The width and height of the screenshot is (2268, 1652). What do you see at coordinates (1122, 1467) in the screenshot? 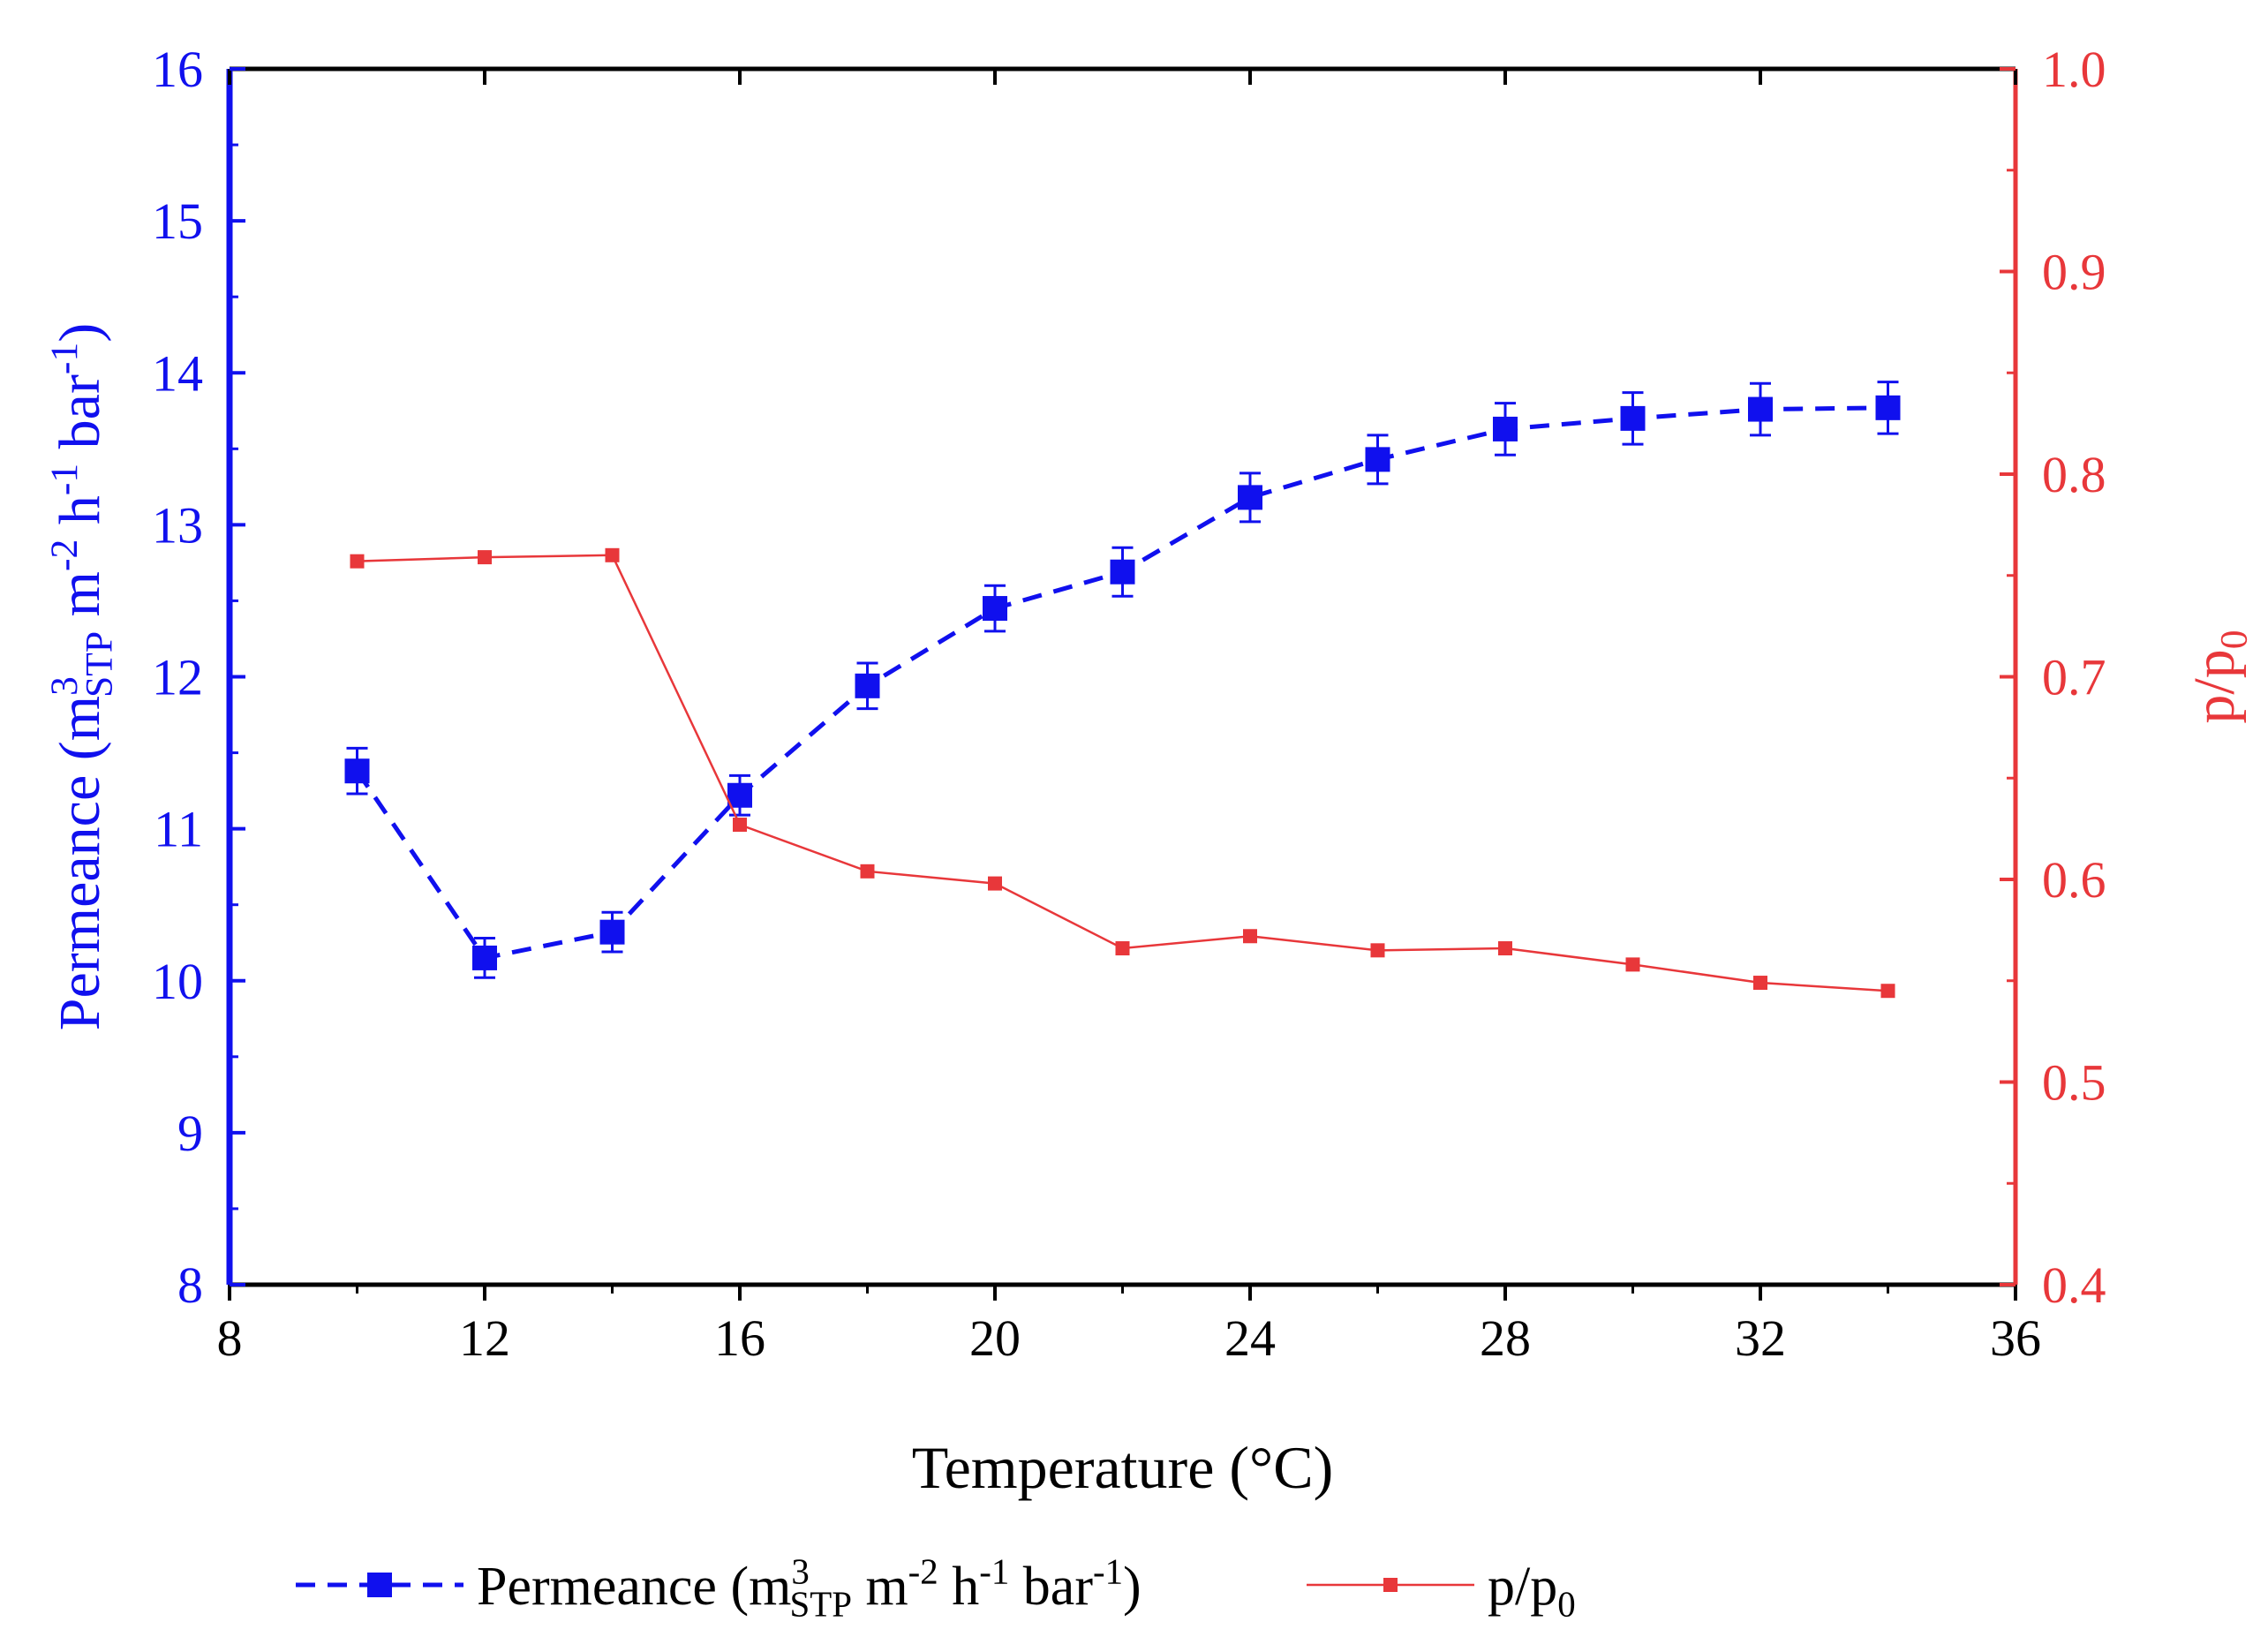
I see `x-axis-title: Temperature (°C)` at bounding box center [1122, 1467].